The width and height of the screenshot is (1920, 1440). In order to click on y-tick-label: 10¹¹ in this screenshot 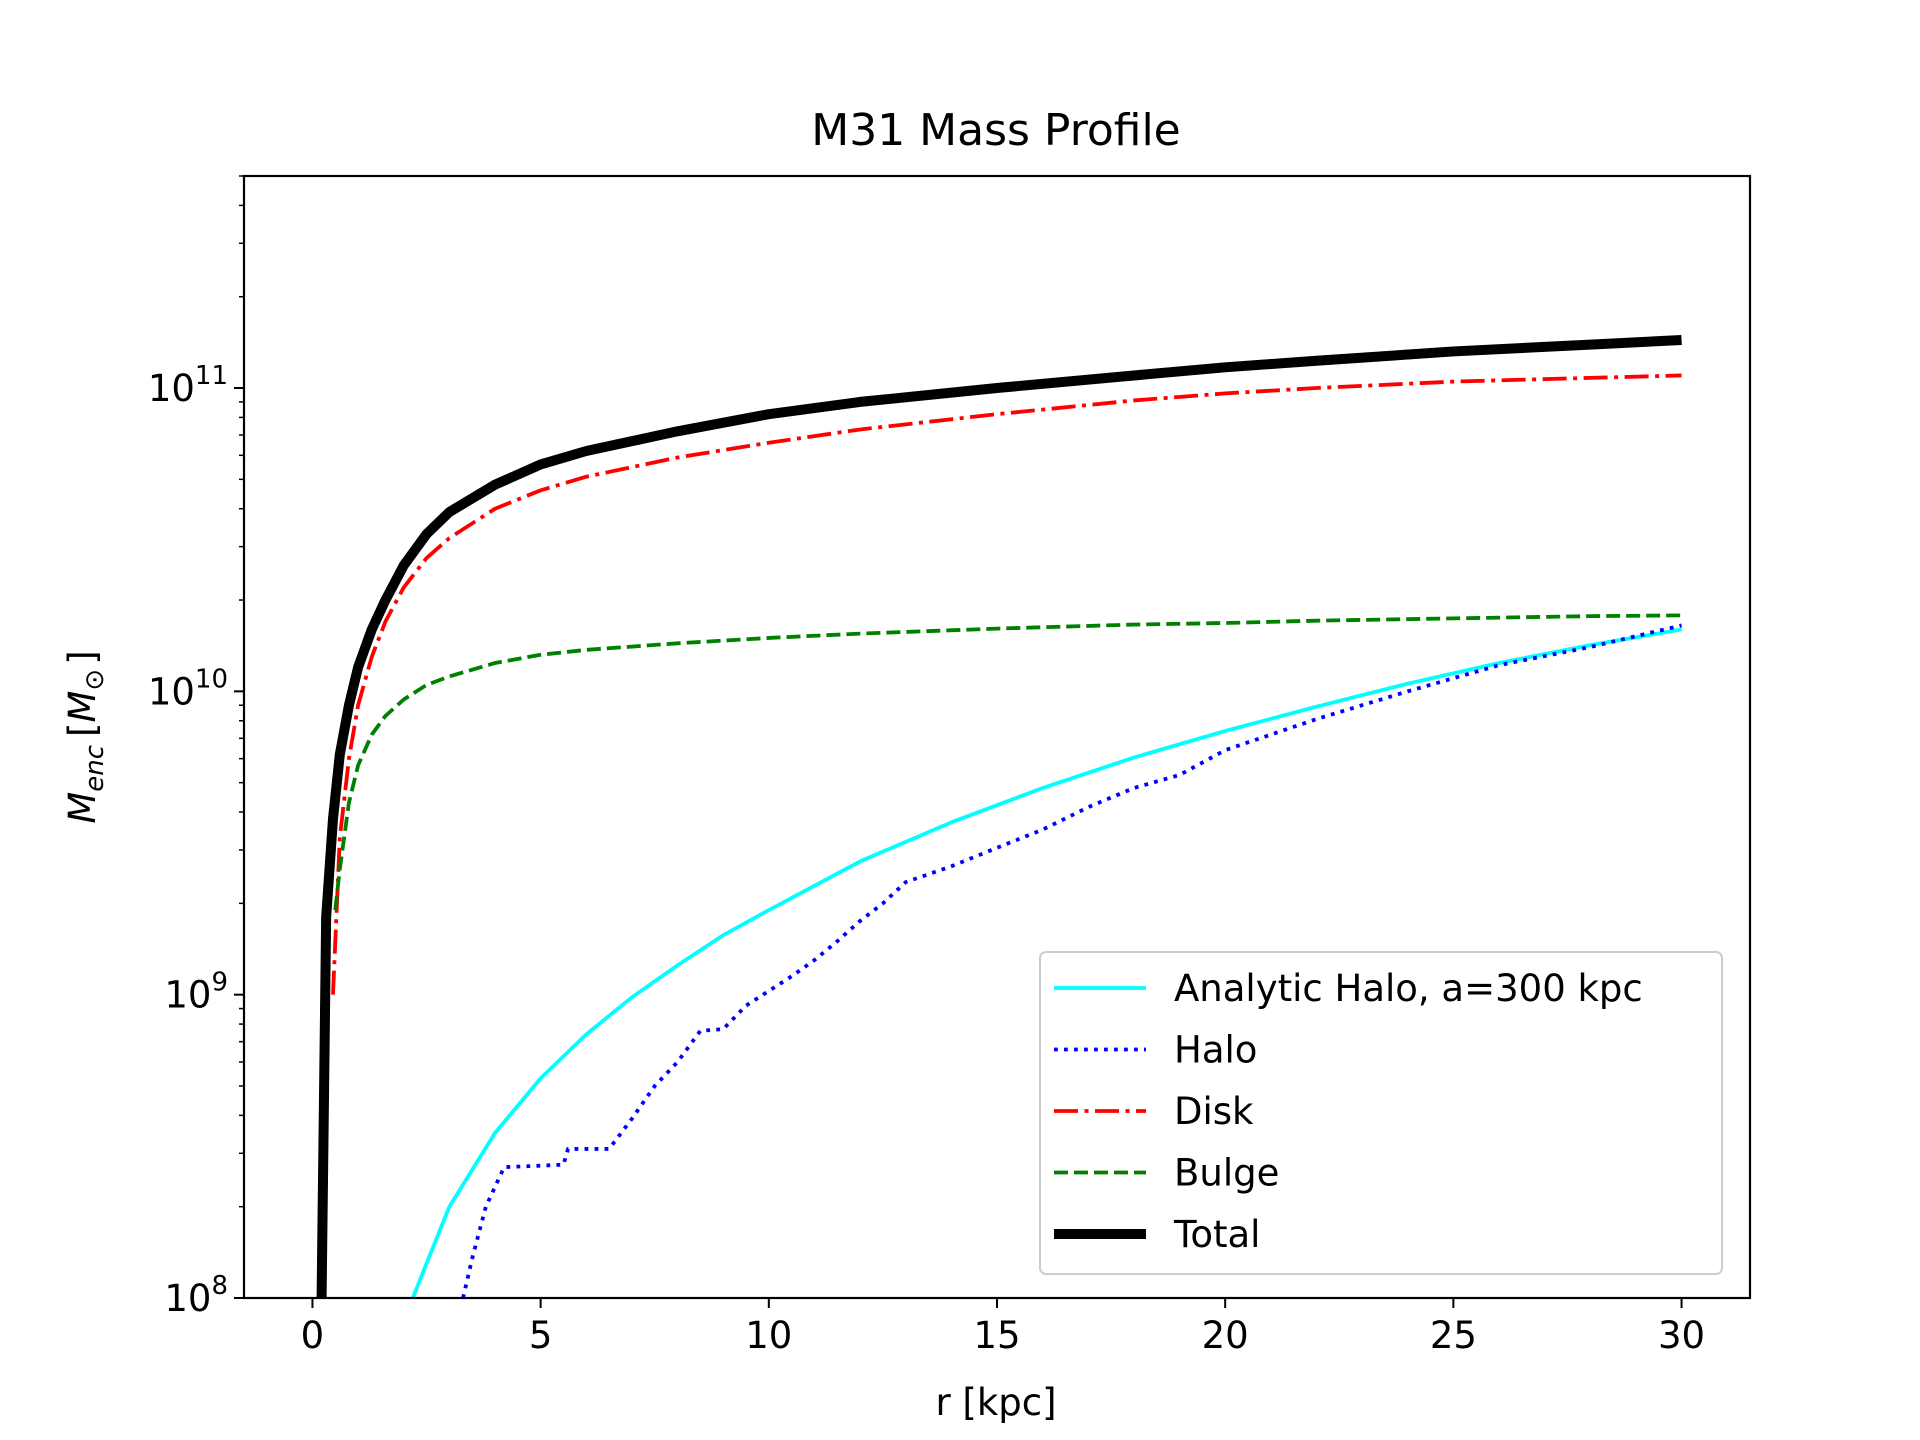, I will do `click(188, 385)`.